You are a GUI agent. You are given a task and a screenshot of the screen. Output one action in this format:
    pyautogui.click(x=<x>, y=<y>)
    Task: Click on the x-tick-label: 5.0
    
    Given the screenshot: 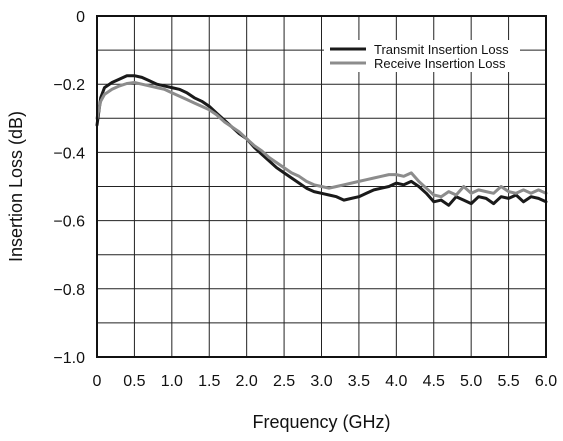 What is the action you would take?
    pyautogui.click(x=471, y=381)
    